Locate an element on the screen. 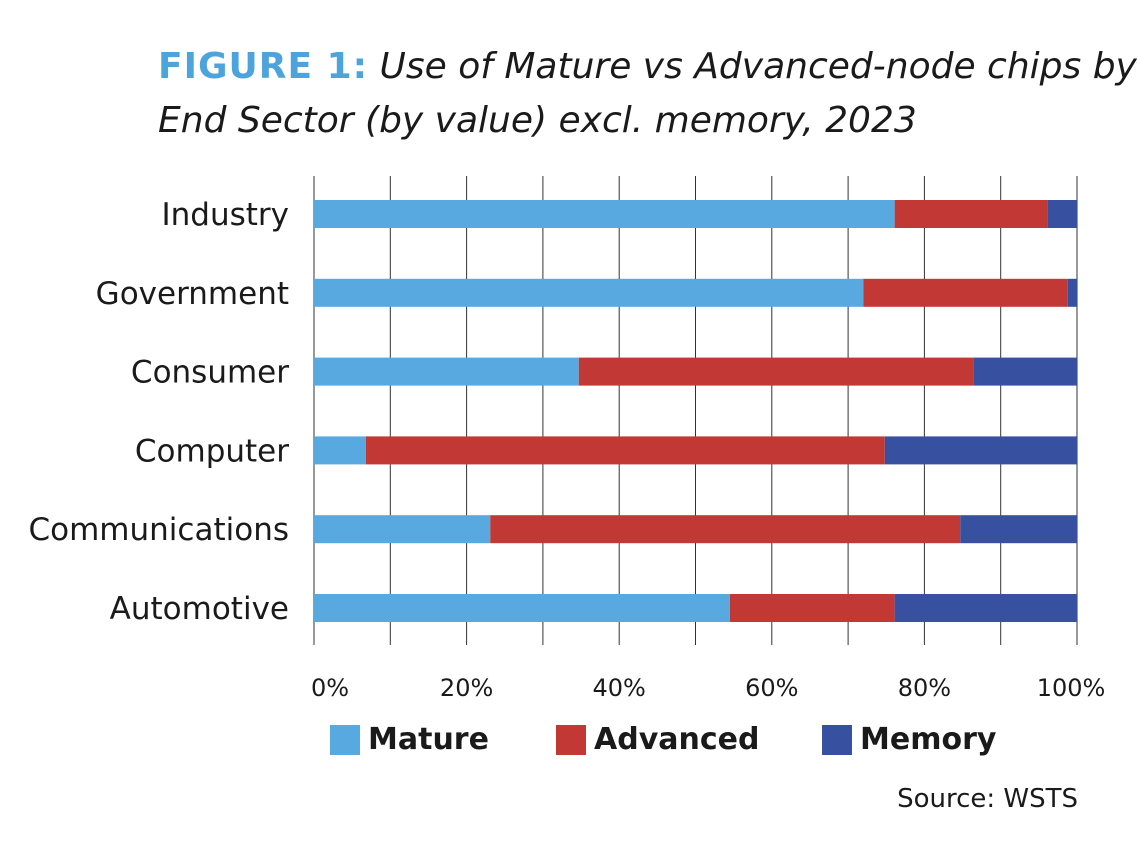  x-tick-label: 20% is located at coordinates (466, 688).